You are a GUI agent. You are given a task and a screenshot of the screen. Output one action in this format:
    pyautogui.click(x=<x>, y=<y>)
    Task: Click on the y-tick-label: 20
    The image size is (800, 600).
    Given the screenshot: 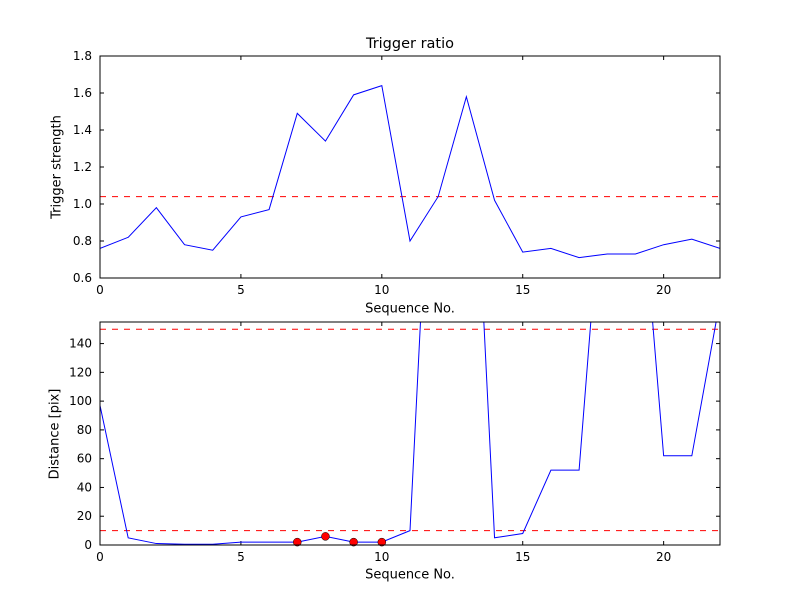 What is the action you would take?
    pyautogui.click(x=84, y=516)
    